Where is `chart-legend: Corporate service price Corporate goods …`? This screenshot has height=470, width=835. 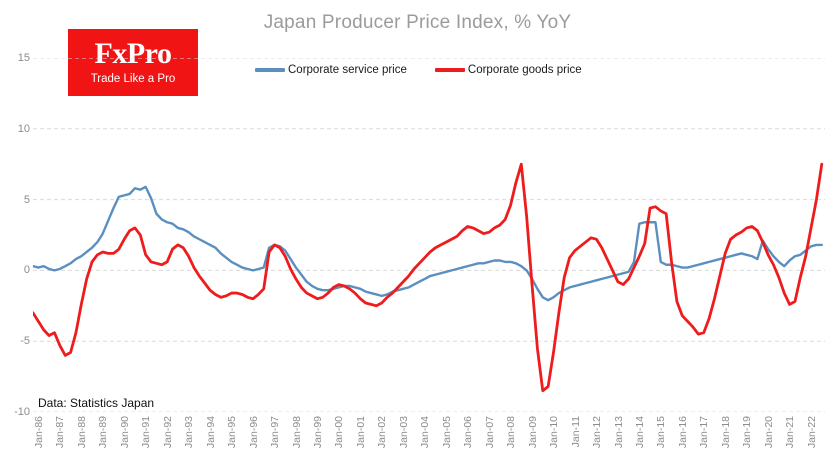 chart-legend: Corporate service price Corporate goods … is located at coordinates (418, 70).